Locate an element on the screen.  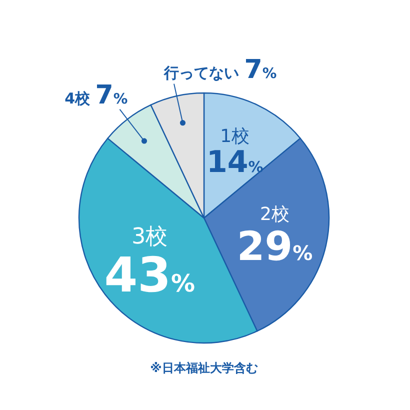
text: ※日本福祉大学含む is located at coordinates (204, 368).